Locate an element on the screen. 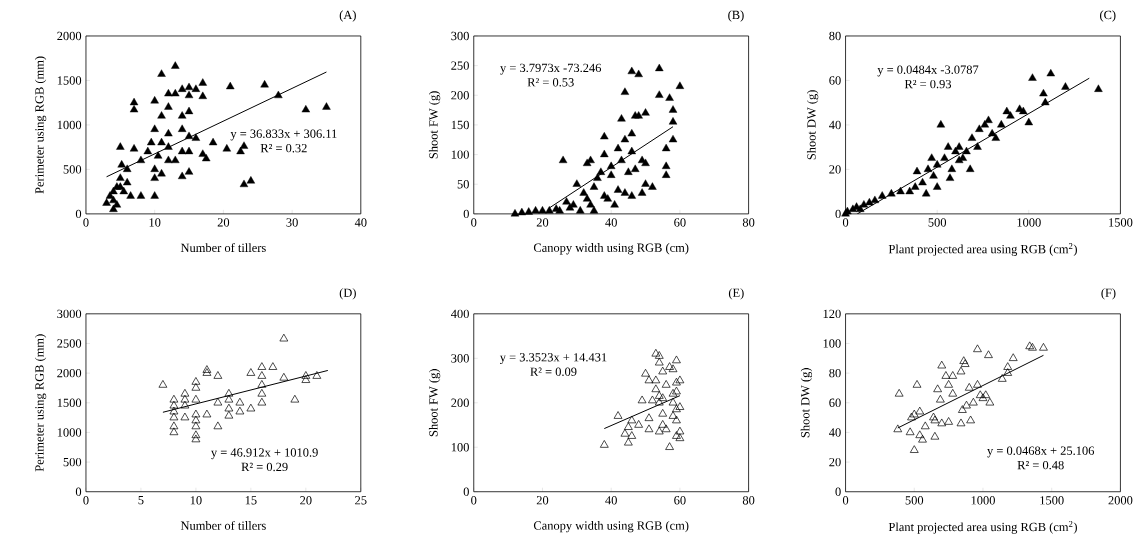 The height and width of the screenshot is (550, 1137). annotation: y = 46.912x + 1010.9 is located at coordinates (264, 454).